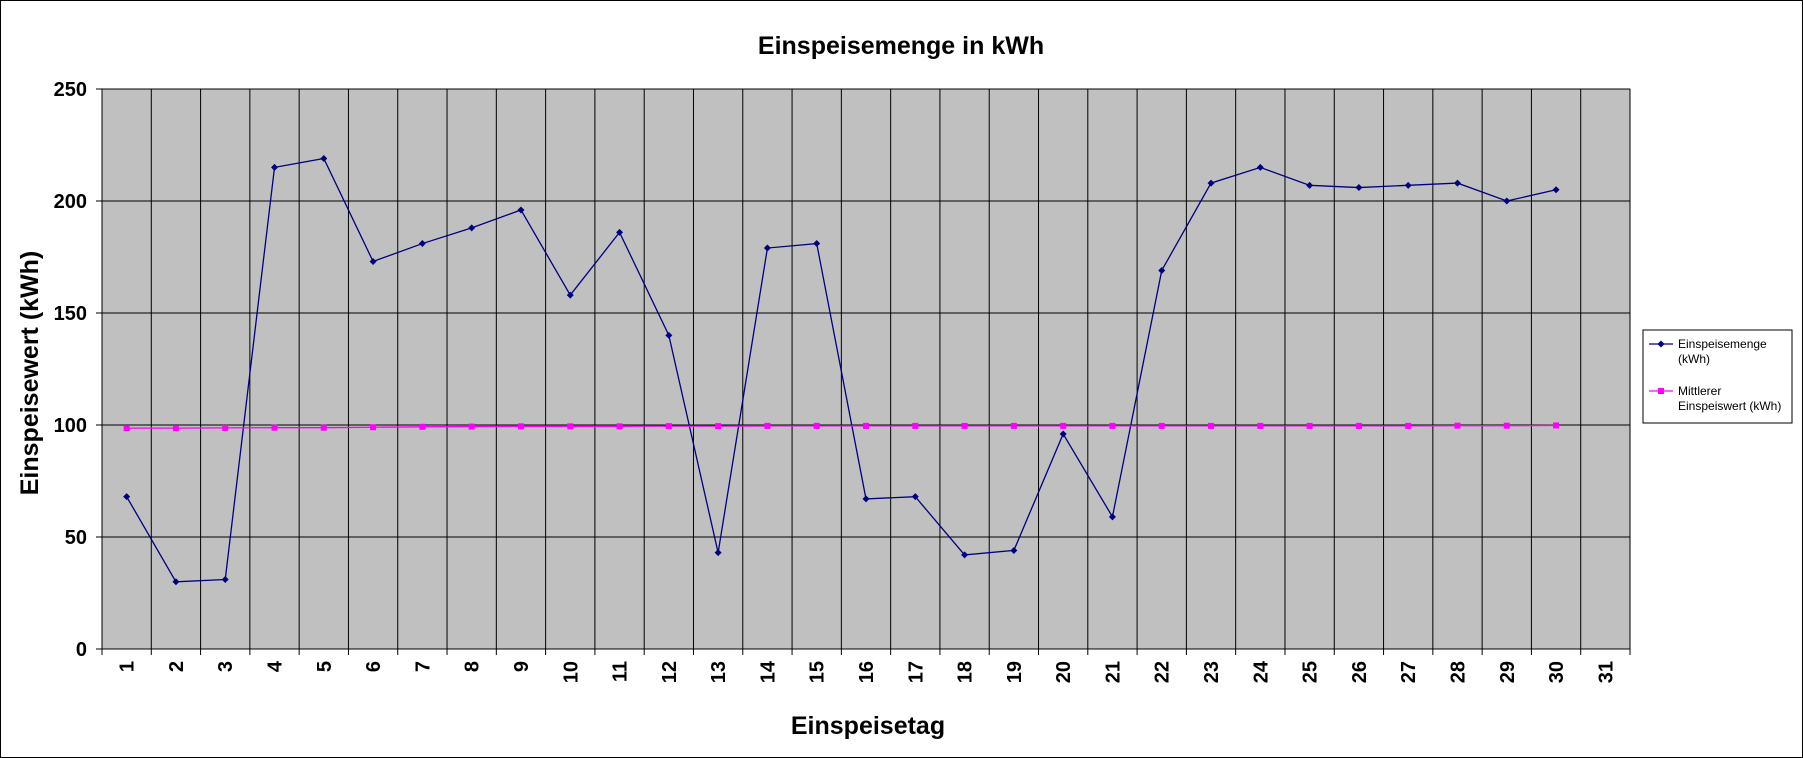  Describe the element at coordinates (1508, 672) in the screenshot. I see `x-tick-label: 29` at that location.